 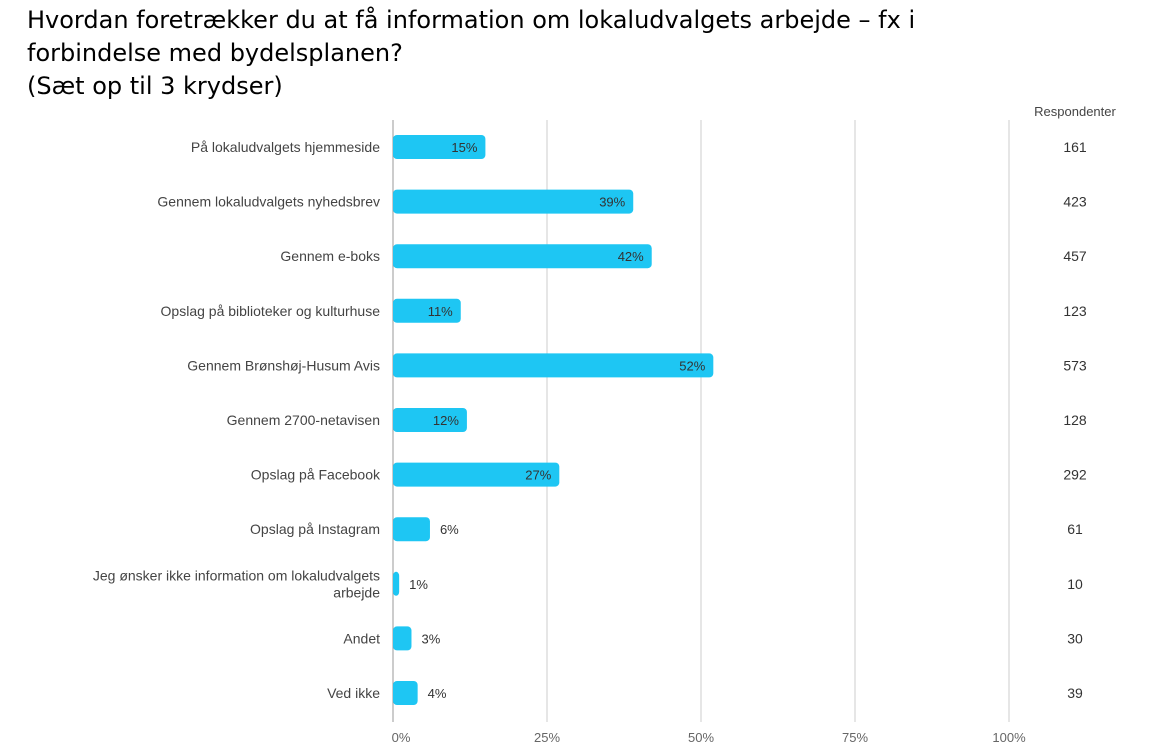 What do you see at coordinates (1075, 202) in the screenshot?
I see `respondents-value: 423` at bounding box center [1075, 202].